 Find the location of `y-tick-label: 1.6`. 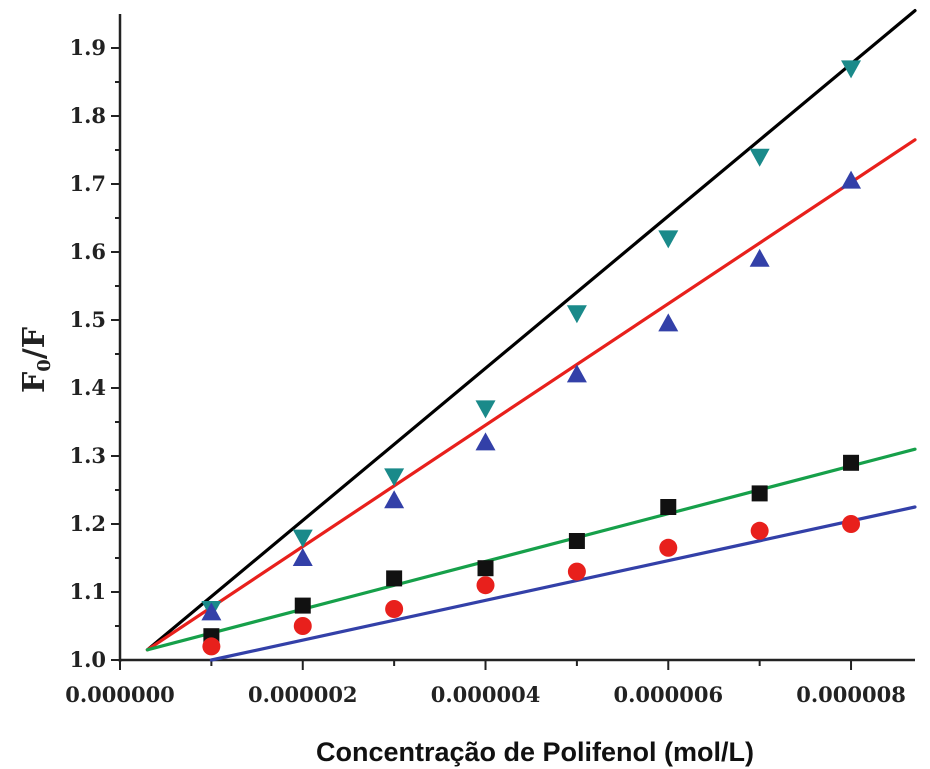

y-tick-label: 1.6 is located at coordinates (87, 251).